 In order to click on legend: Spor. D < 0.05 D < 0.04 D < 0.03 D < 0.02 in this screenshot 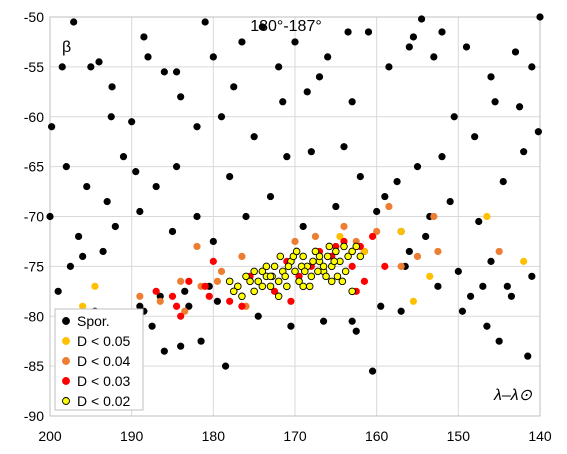, I will do `click(99, 359)`.